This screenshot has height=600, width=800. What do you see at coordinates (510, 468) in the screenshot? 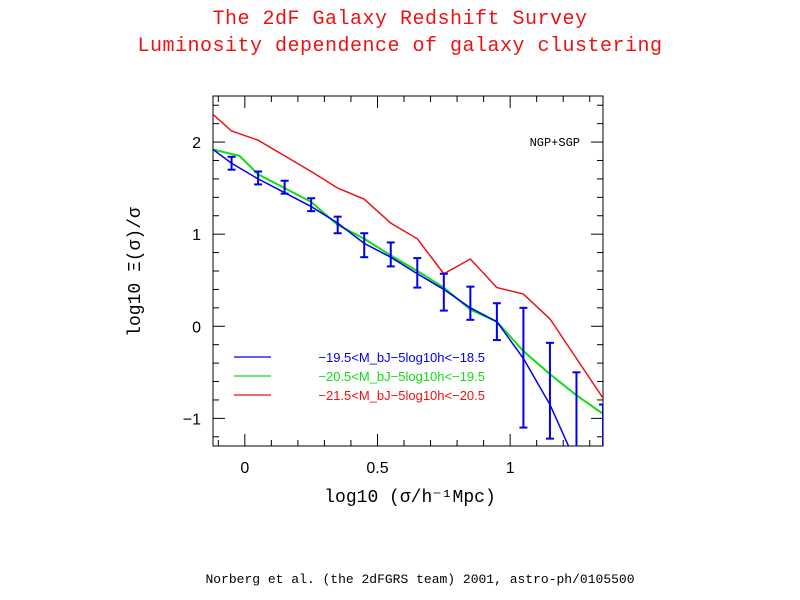
I see `x-tick-label: 1` at bounding box center [510, 468].